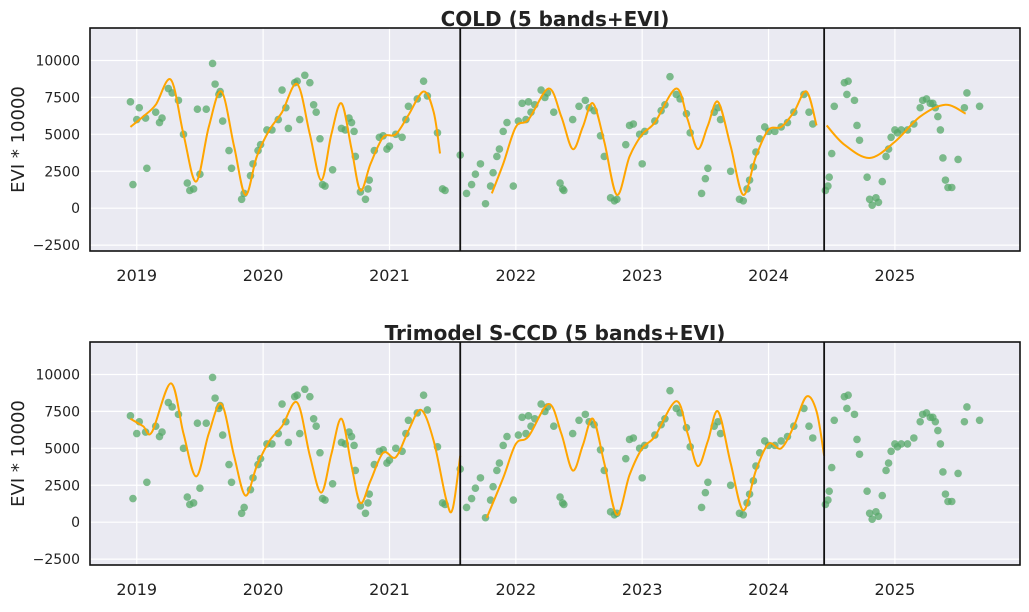 The height and width of the screenshot is (612, 1029). Describe the element at coordinates (18, 453) in the screenshot. I see `y-axis-label: EVI * 10000` at that location.